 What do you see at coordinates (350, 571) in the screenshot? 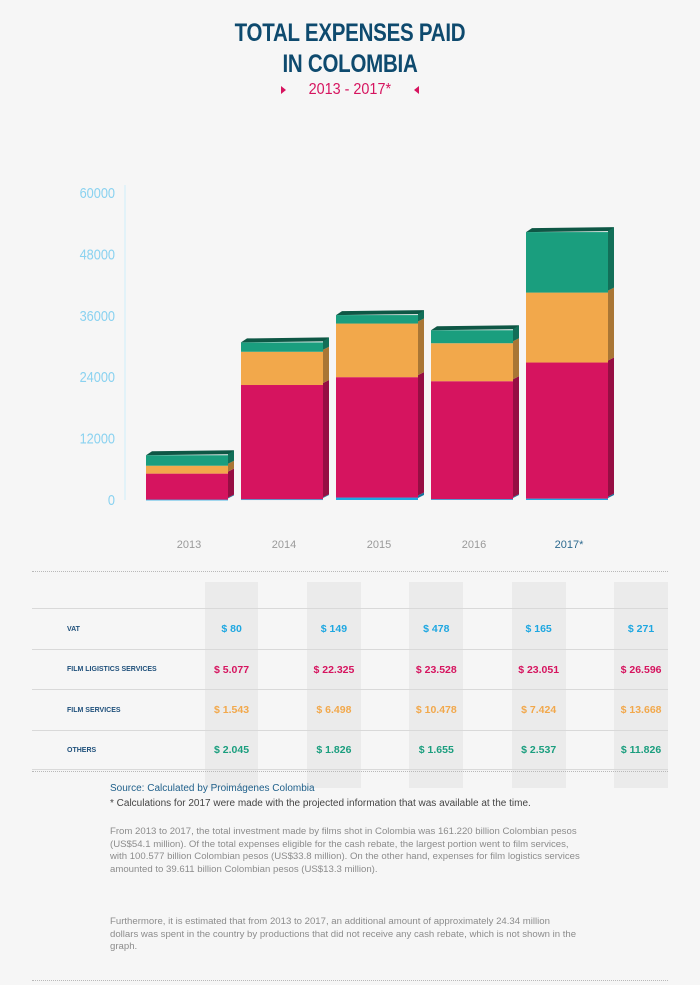
I see `separator-top` at bounding box center [350, 571].